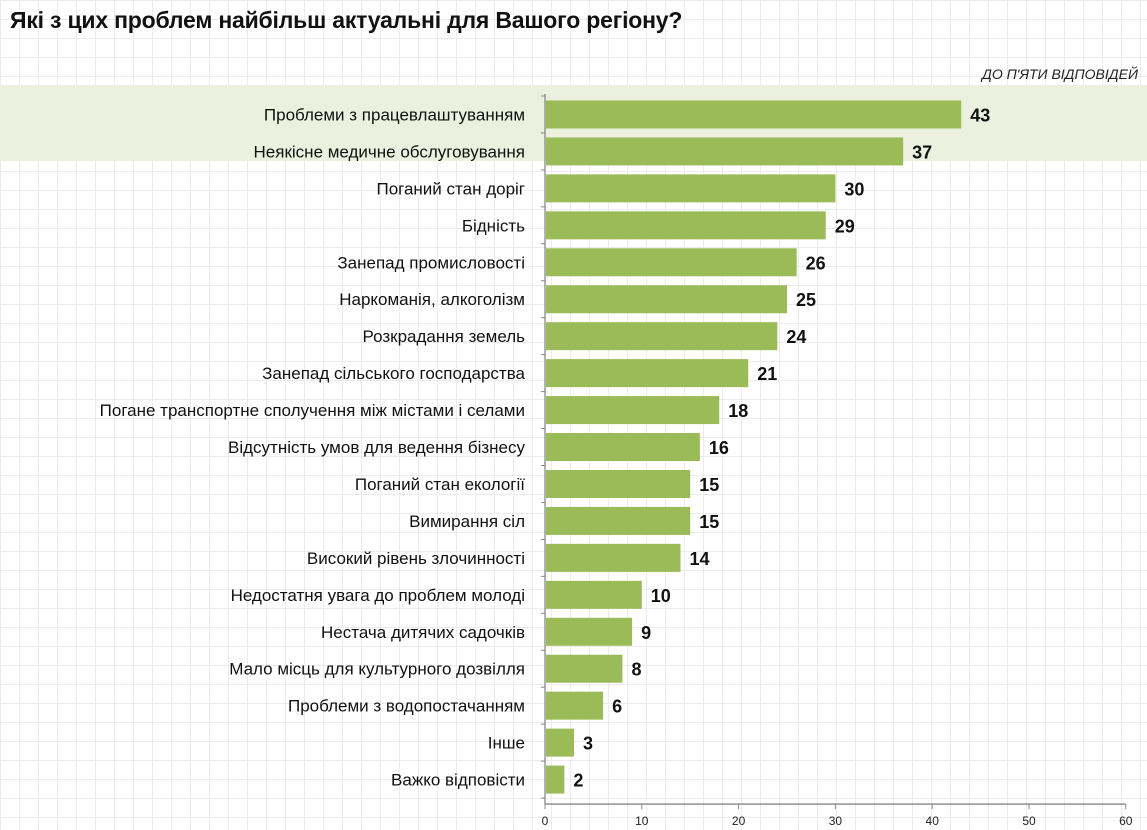 The image size is (1147, 830). What do you see at coordinates (578, 781) in the screenshot?
I see `value-label: 2` at bounding box center [578, 781].